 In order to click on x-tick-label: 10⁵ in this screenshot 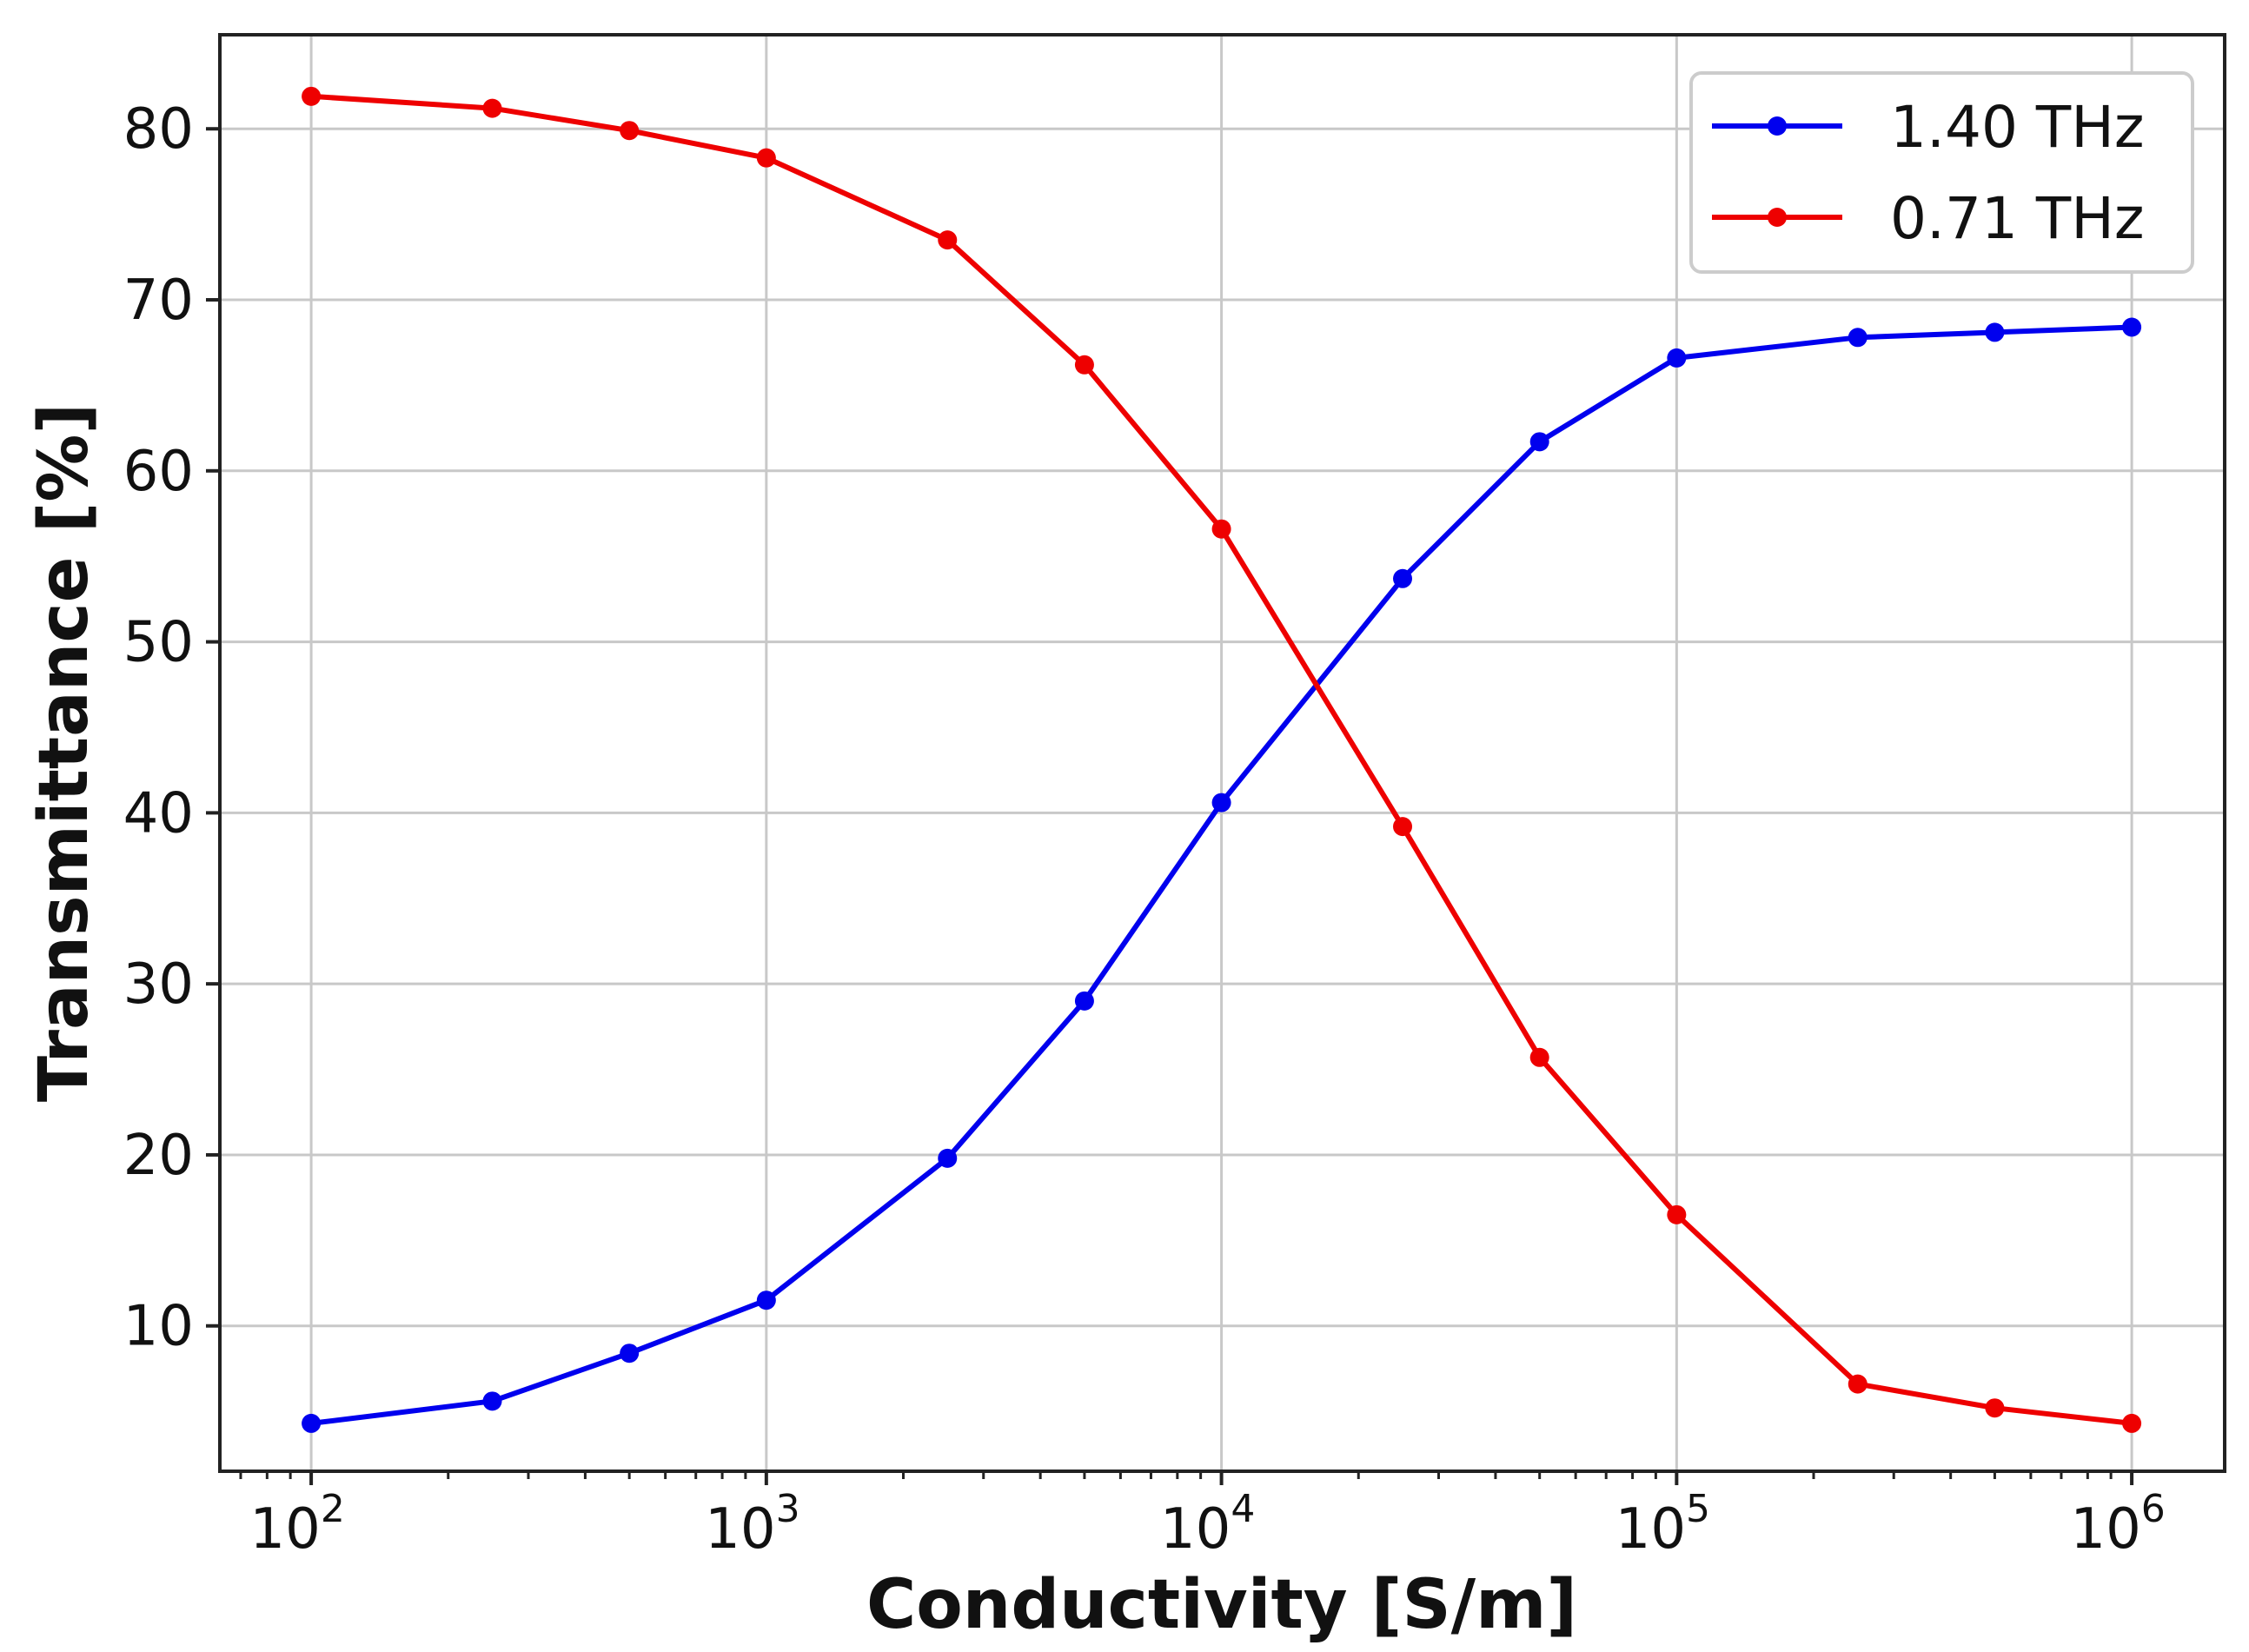, I will do `click(1663, 1524)`.